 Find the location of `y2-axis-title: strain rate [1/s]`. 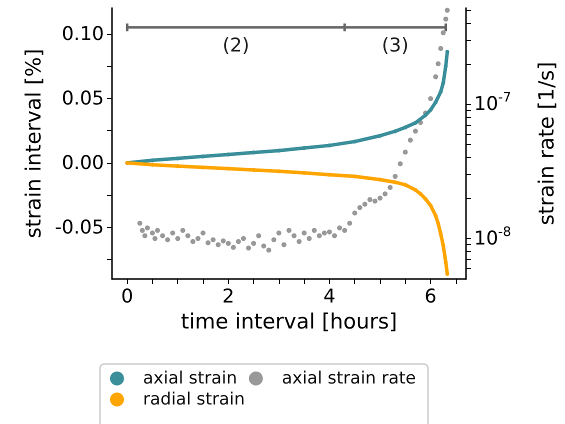

y2-axis-title: strain rate [1/s] is located at coordinates (546, 144).